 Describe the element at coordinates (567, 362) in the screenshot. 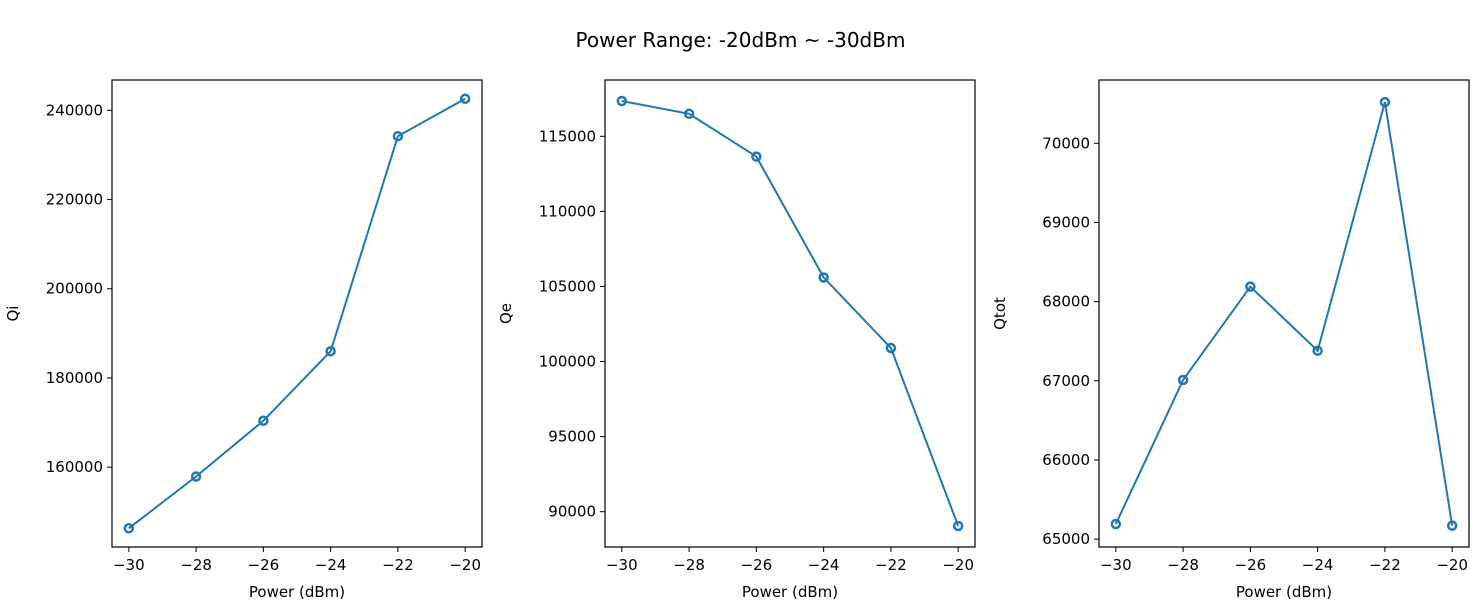

I see `qe-y-tick-label: 100000` at that location.